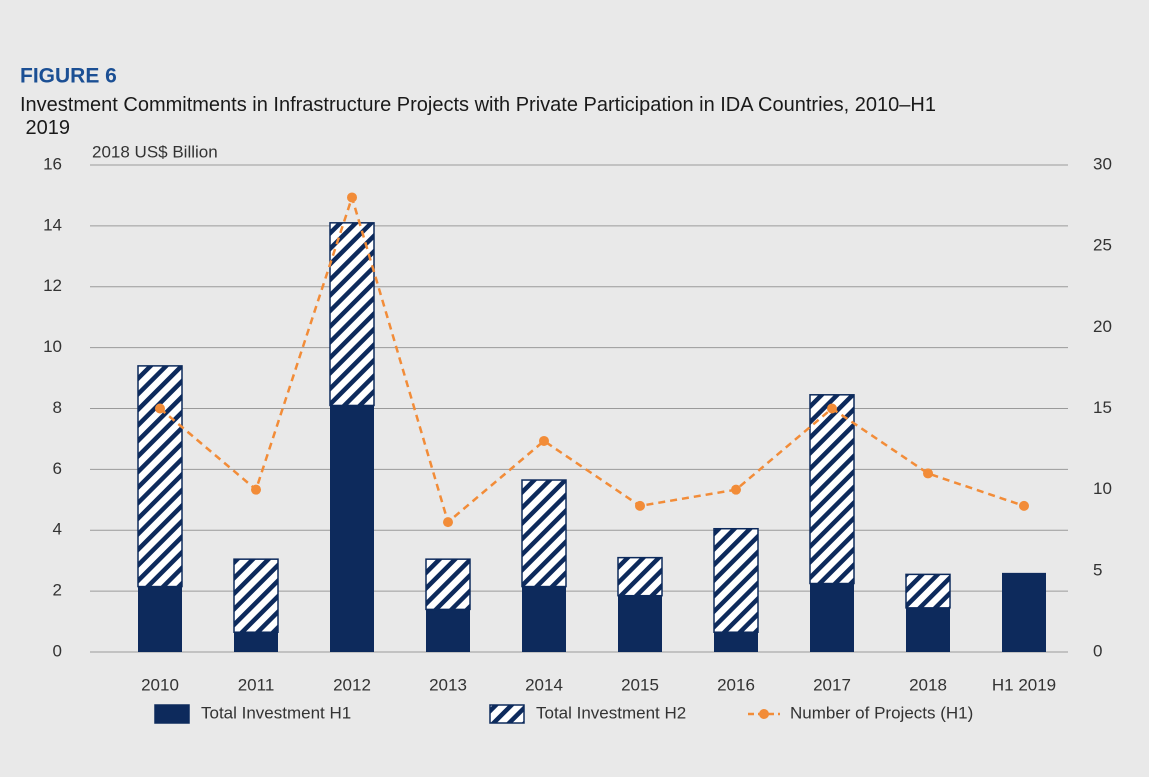 This screenshot has width=1149, height=777. I want to click on y-tick-label: 6, so click(57, 468).